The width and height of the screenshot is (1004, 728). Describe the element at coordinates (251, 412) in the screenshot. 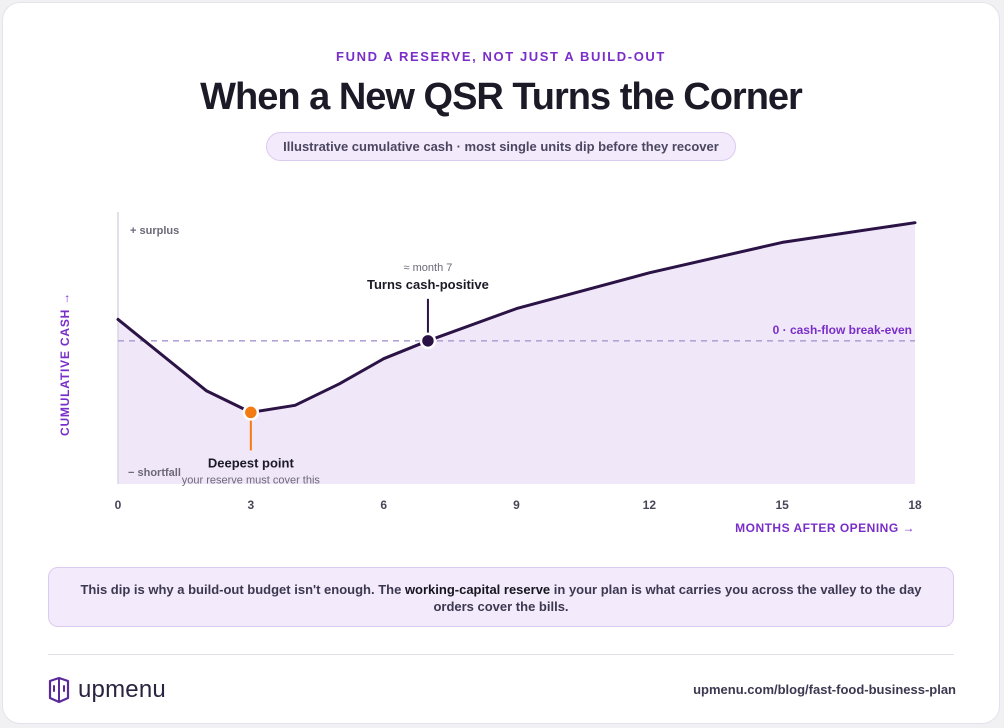

I see `deepest-point-marker` at that location.